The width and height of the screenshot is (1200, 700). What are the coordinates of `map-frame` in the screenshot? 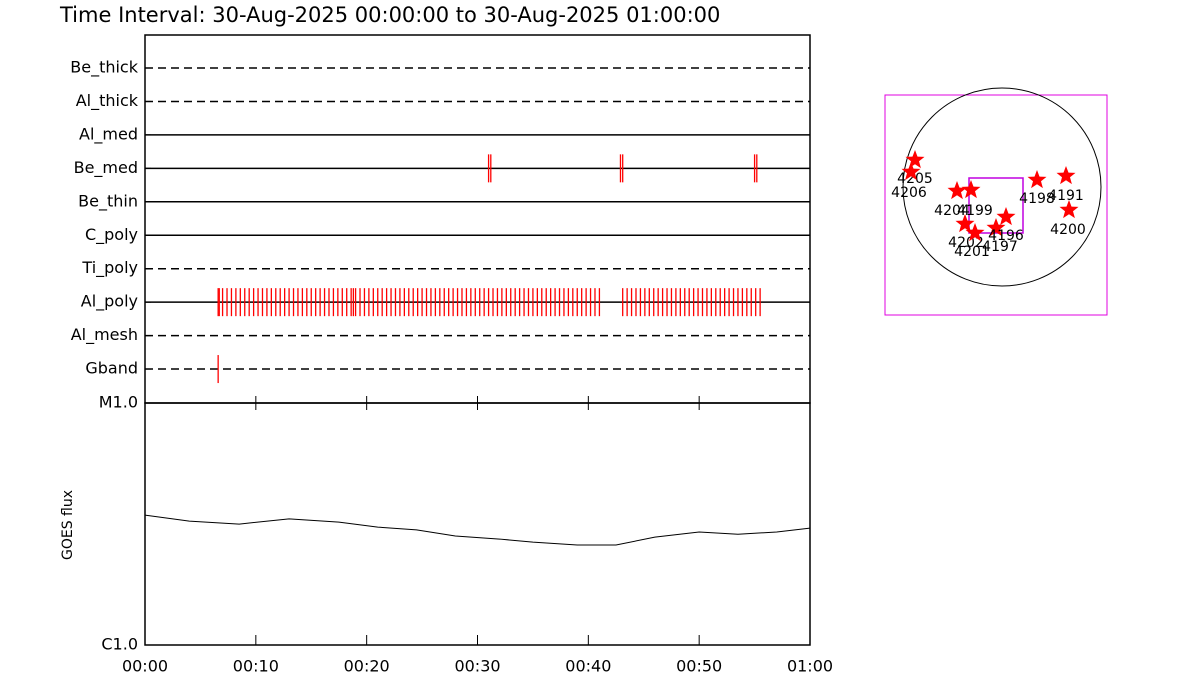 It's located at (996, 205).